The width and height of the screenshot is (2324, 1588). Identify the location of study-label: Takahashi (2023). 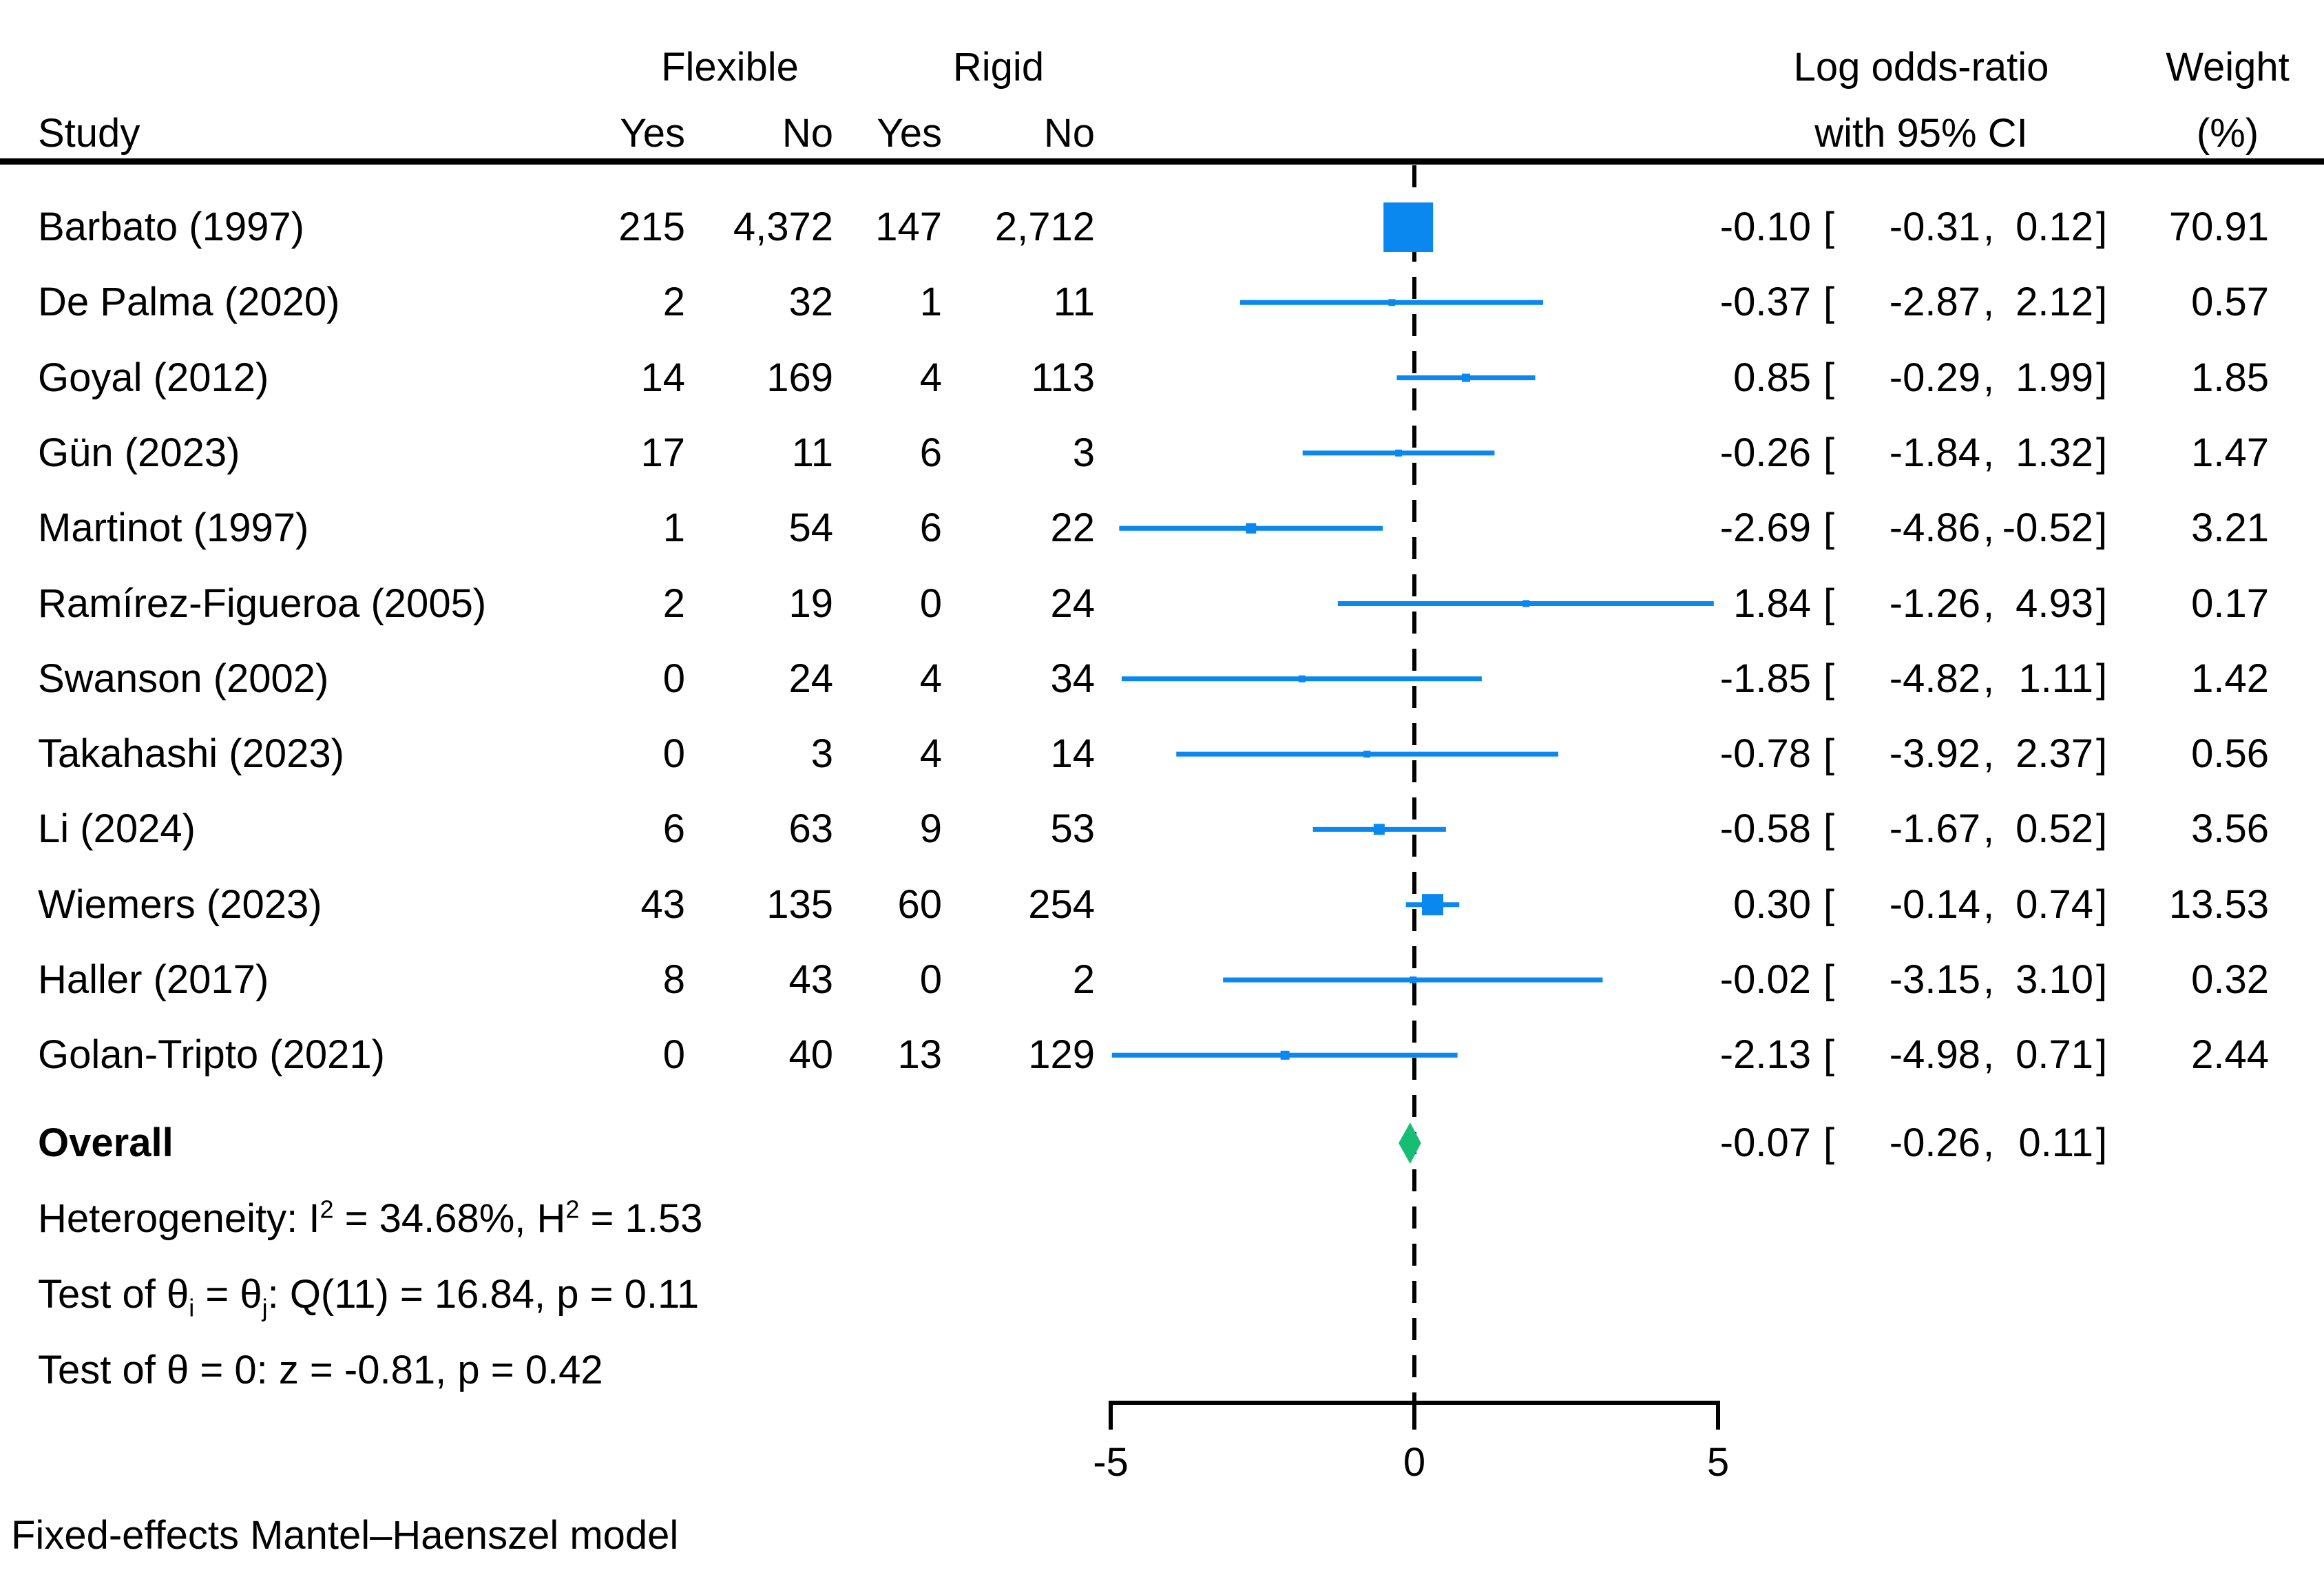
(191, 754).